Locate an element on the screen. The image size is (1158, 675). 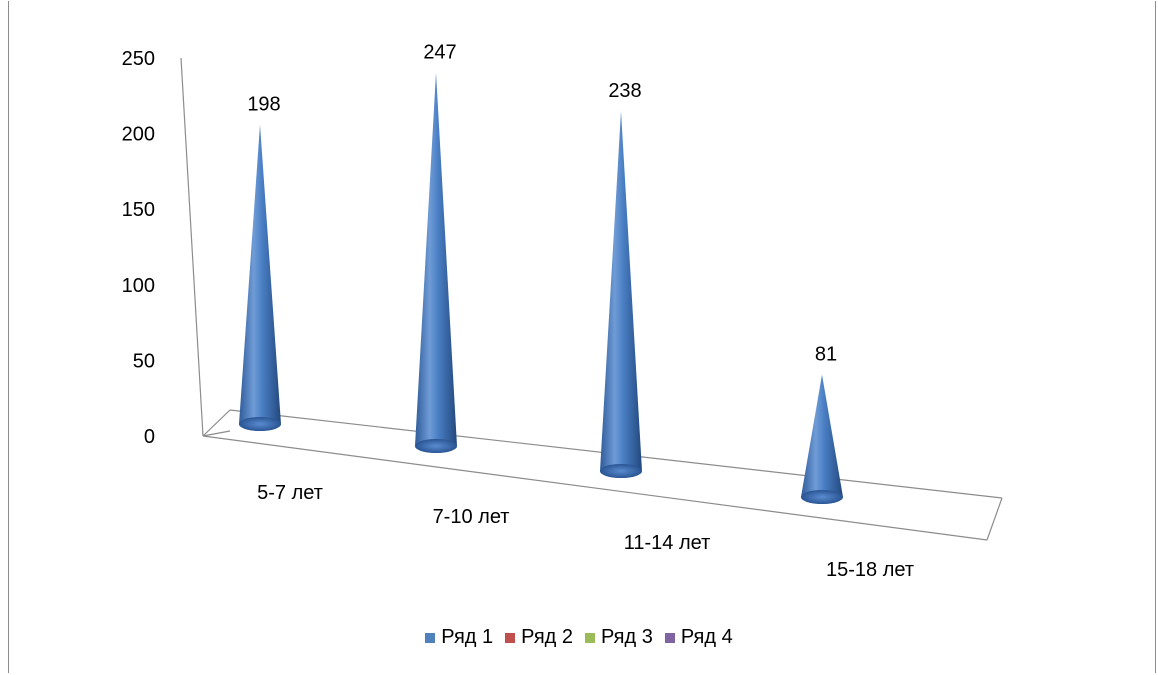
legend-item: Ряд 3 is located at coordinates (619, 637).